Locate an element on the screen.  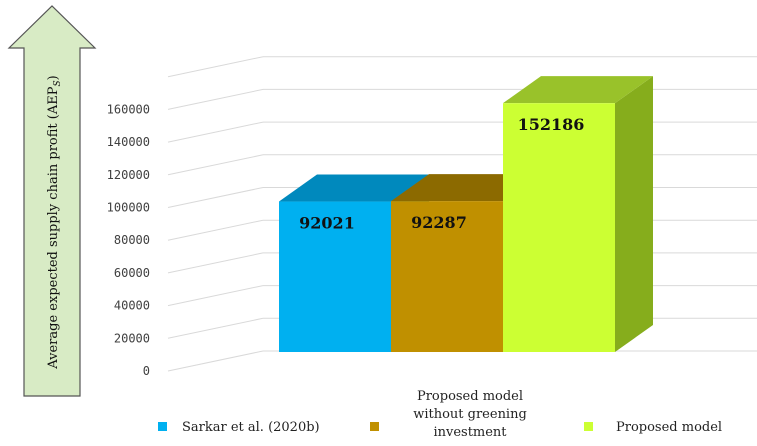
bar-data-label: 92021 is located at coordinates (327, 223).